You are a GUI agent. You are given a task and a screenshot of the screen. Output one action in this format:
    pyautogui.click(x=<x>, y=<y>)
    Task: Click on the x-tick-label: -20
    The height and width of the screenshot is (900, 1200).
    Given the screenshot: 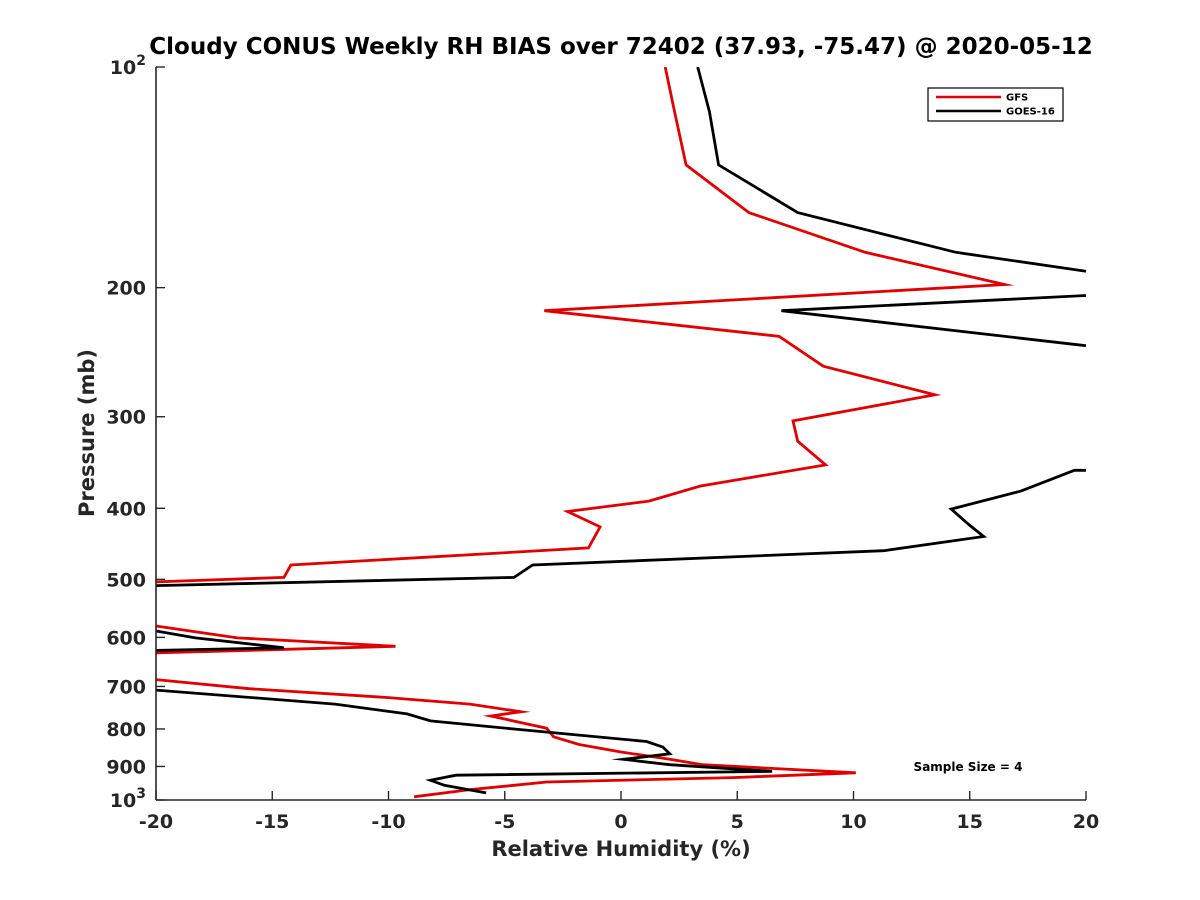 What is the action you would take?
    pyautogui.click(x=156, y=822)
    